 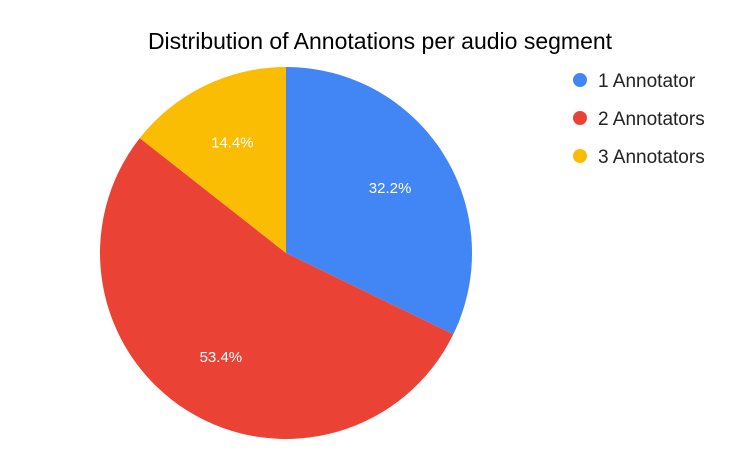 I want to click on slice-label-2: 53.4%, so click(x=221, y=357).